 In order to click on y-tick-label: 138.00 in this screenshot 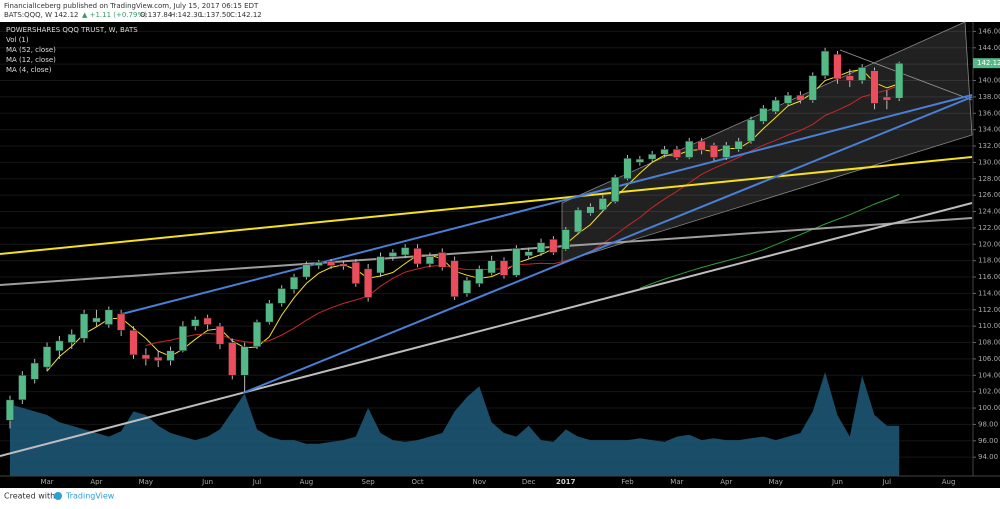, I will do `click(989, 97)`.